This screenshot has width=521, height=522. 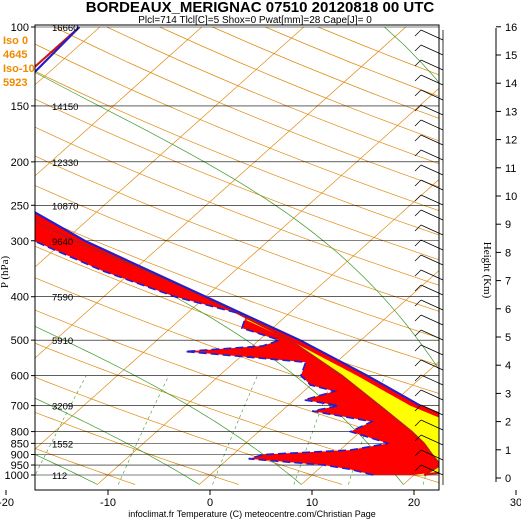 I want to click on height-tick-label: 8, so click(x=508, y=253).